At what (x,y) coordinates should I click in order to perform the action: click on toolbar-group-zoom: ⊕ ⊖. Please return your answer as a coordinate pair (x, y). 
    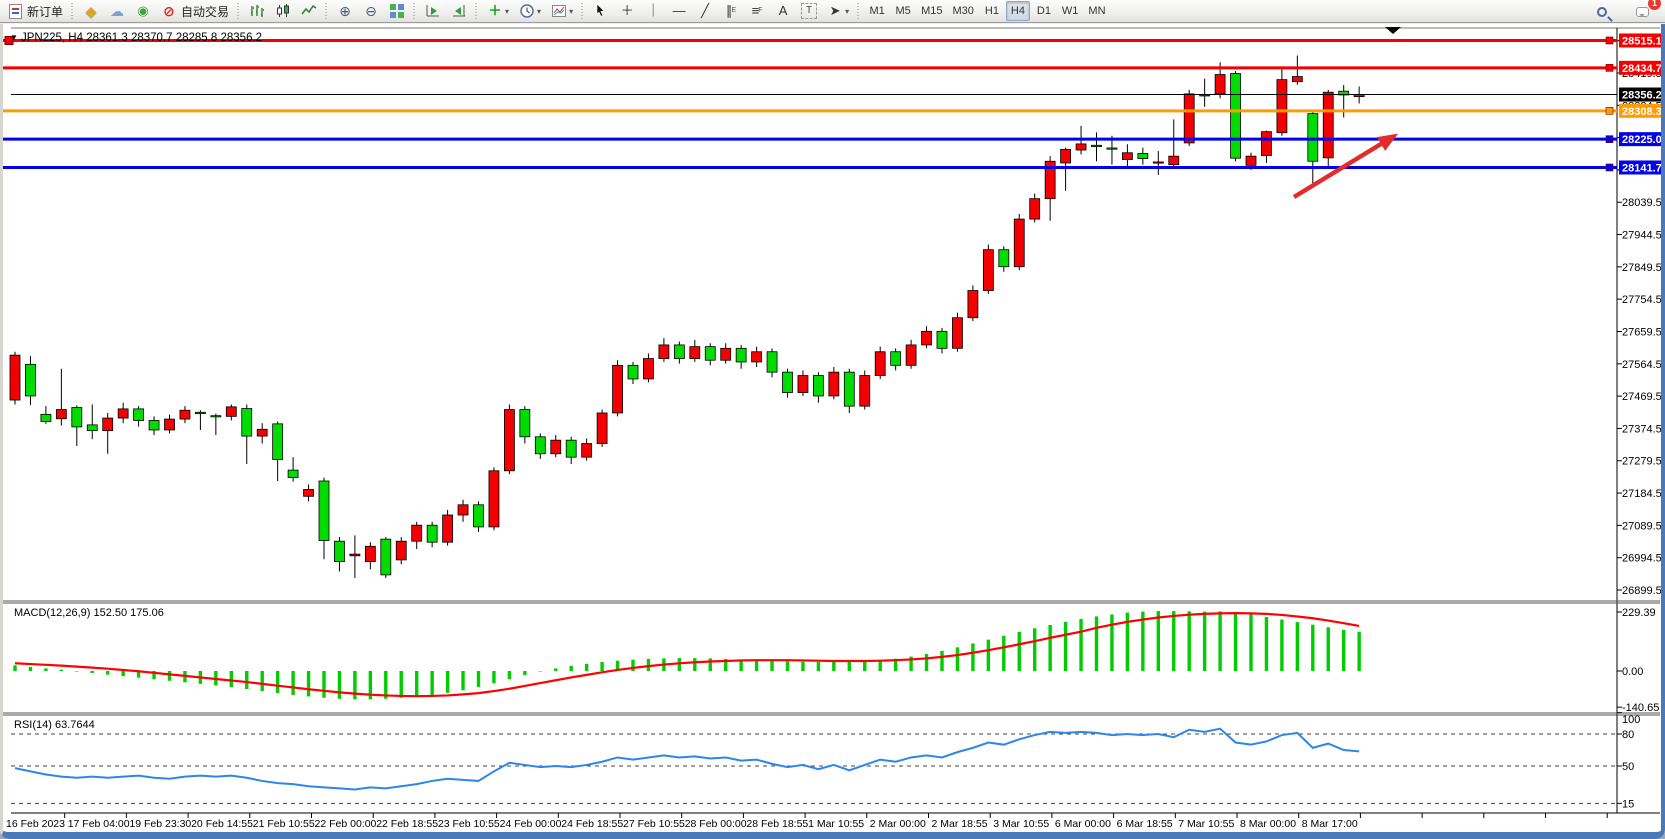
    Looking at the image, I should click on (371, 11).